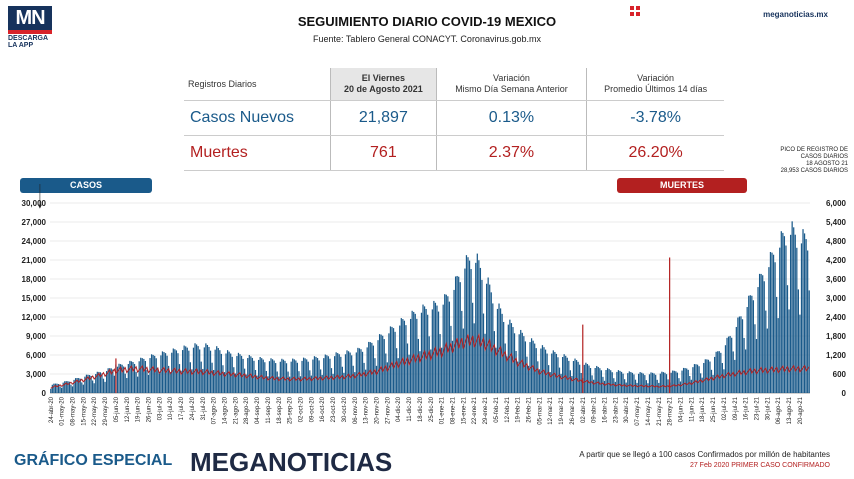  I want to click on y-right-tick-label: 6,000, so click(836, 203).